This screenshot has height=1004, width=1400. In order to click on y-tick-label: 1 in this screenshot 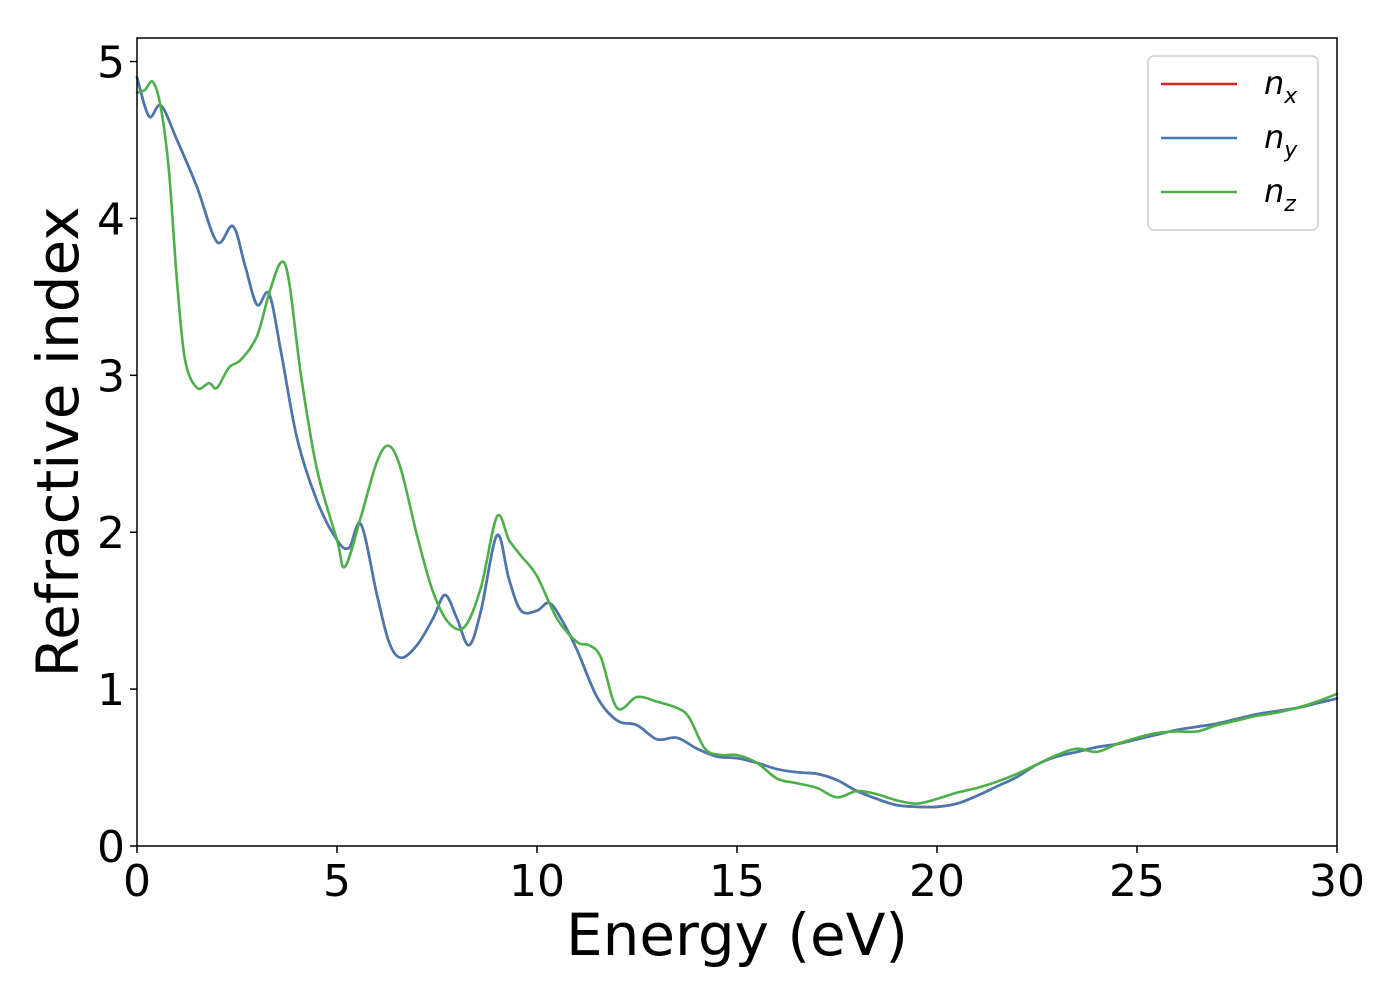, I will do `click(111, 690)`.